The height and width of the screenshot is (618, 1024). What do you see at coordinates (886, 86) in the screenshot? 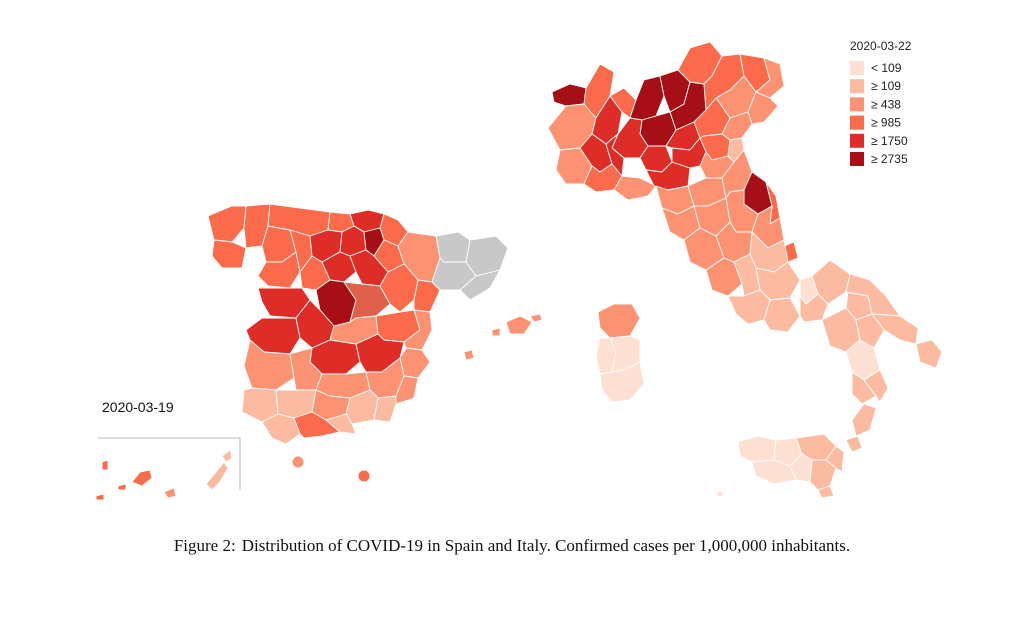
I see `legend-label: ≥ 109` at bounding box center [886, 86].